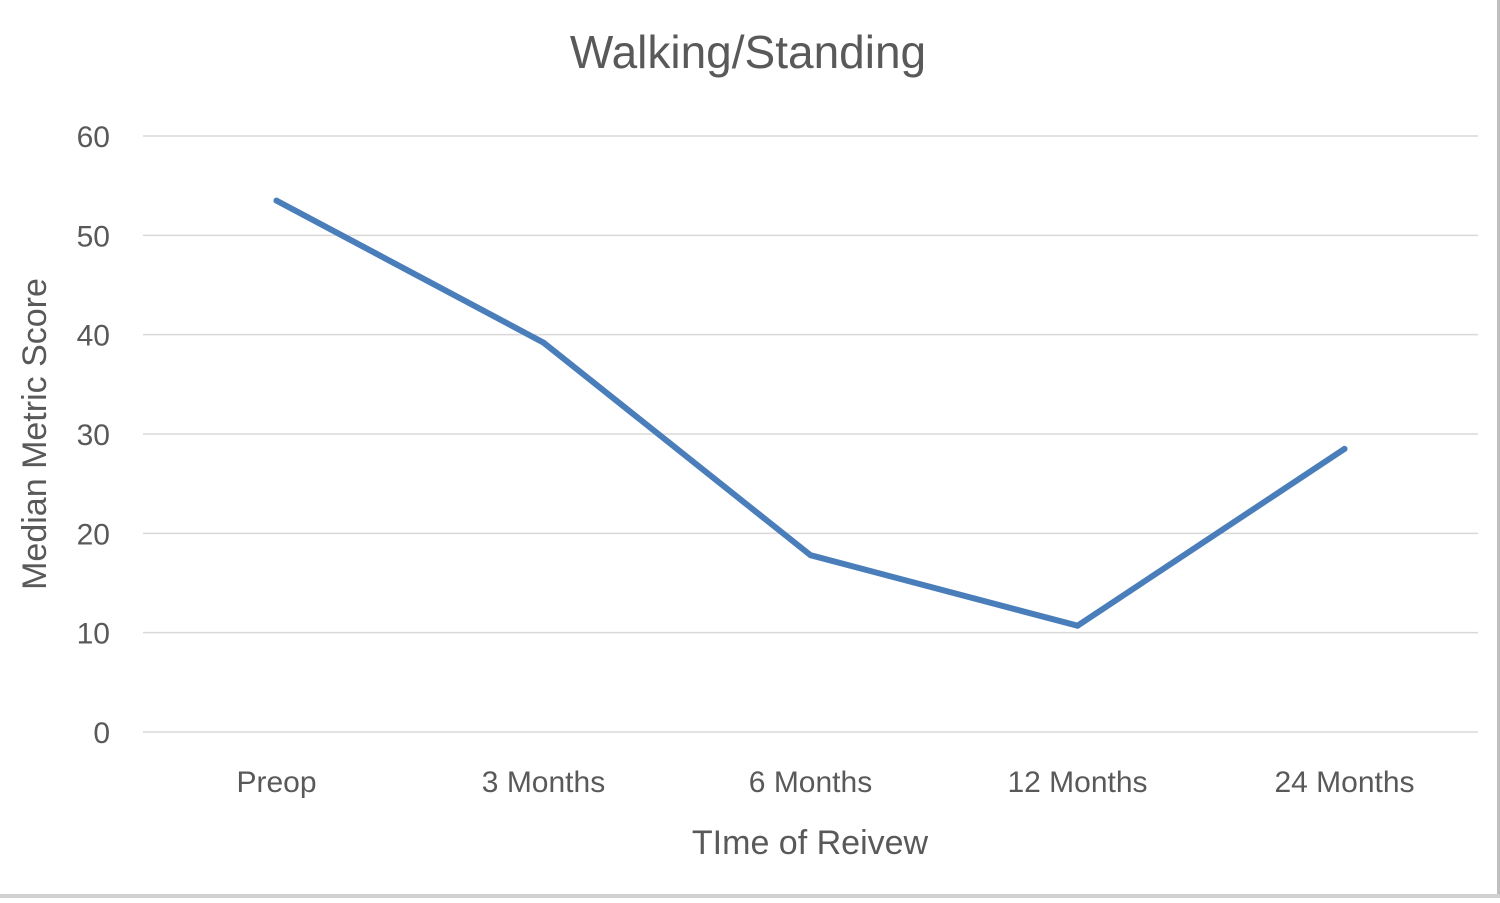 The height and width of the screenshot is (903, 1500). What do you see at coordinates (1498, 449) in the screenshot?
I see `right-border` at bounding box center [1498, 449].